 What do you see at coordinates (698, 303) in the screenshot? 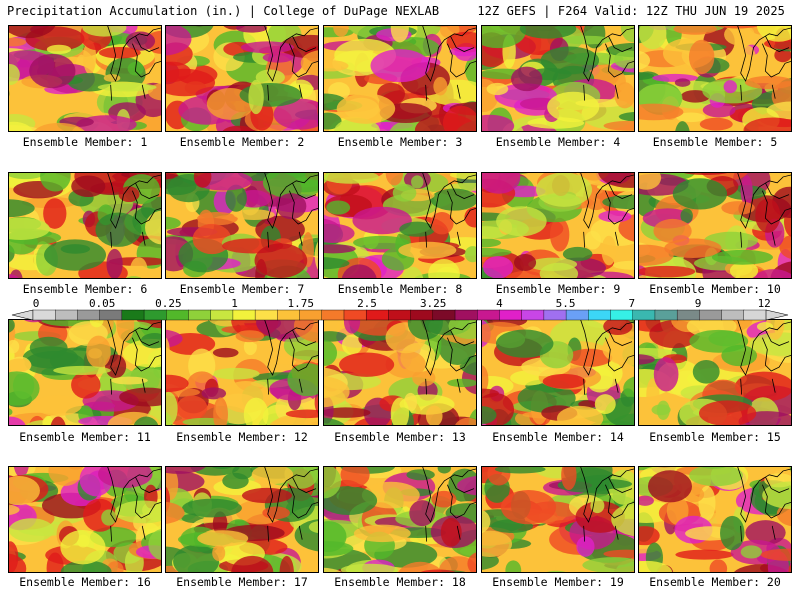
I see `colorbar-tick-label: 9` at bounding box center [698, 303].